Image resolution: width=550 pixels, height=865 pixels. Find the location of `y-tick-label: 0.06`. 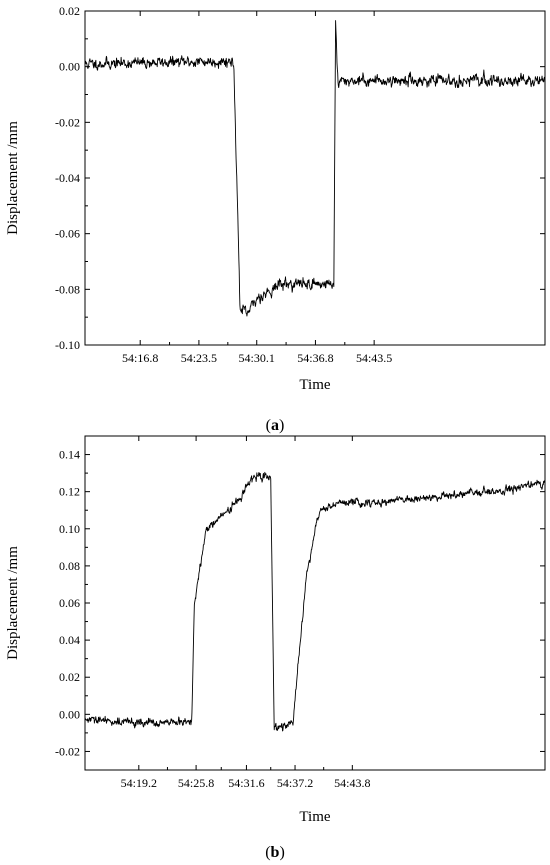

y-tick-label: 0.06 is located at coordinates (69, 603).